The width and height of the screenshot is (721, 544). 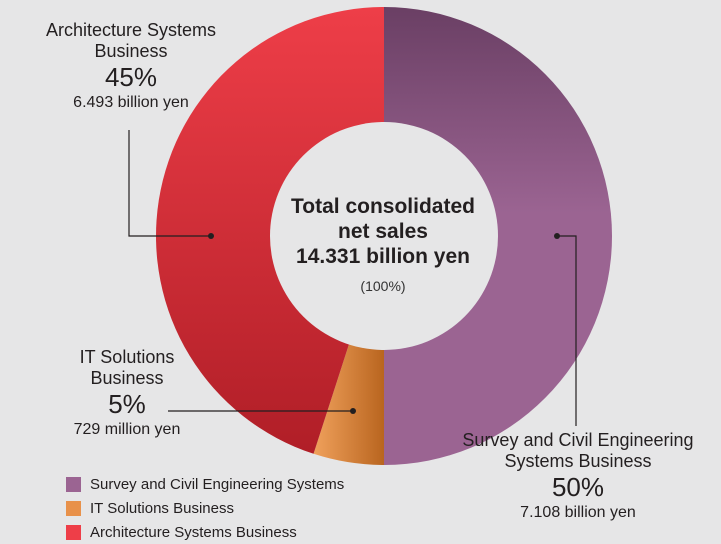 What do you see at coordinates (131, 50) in the screenshot?
I see `label-architecture-name-2: Business` at bounding box center [131, 50].